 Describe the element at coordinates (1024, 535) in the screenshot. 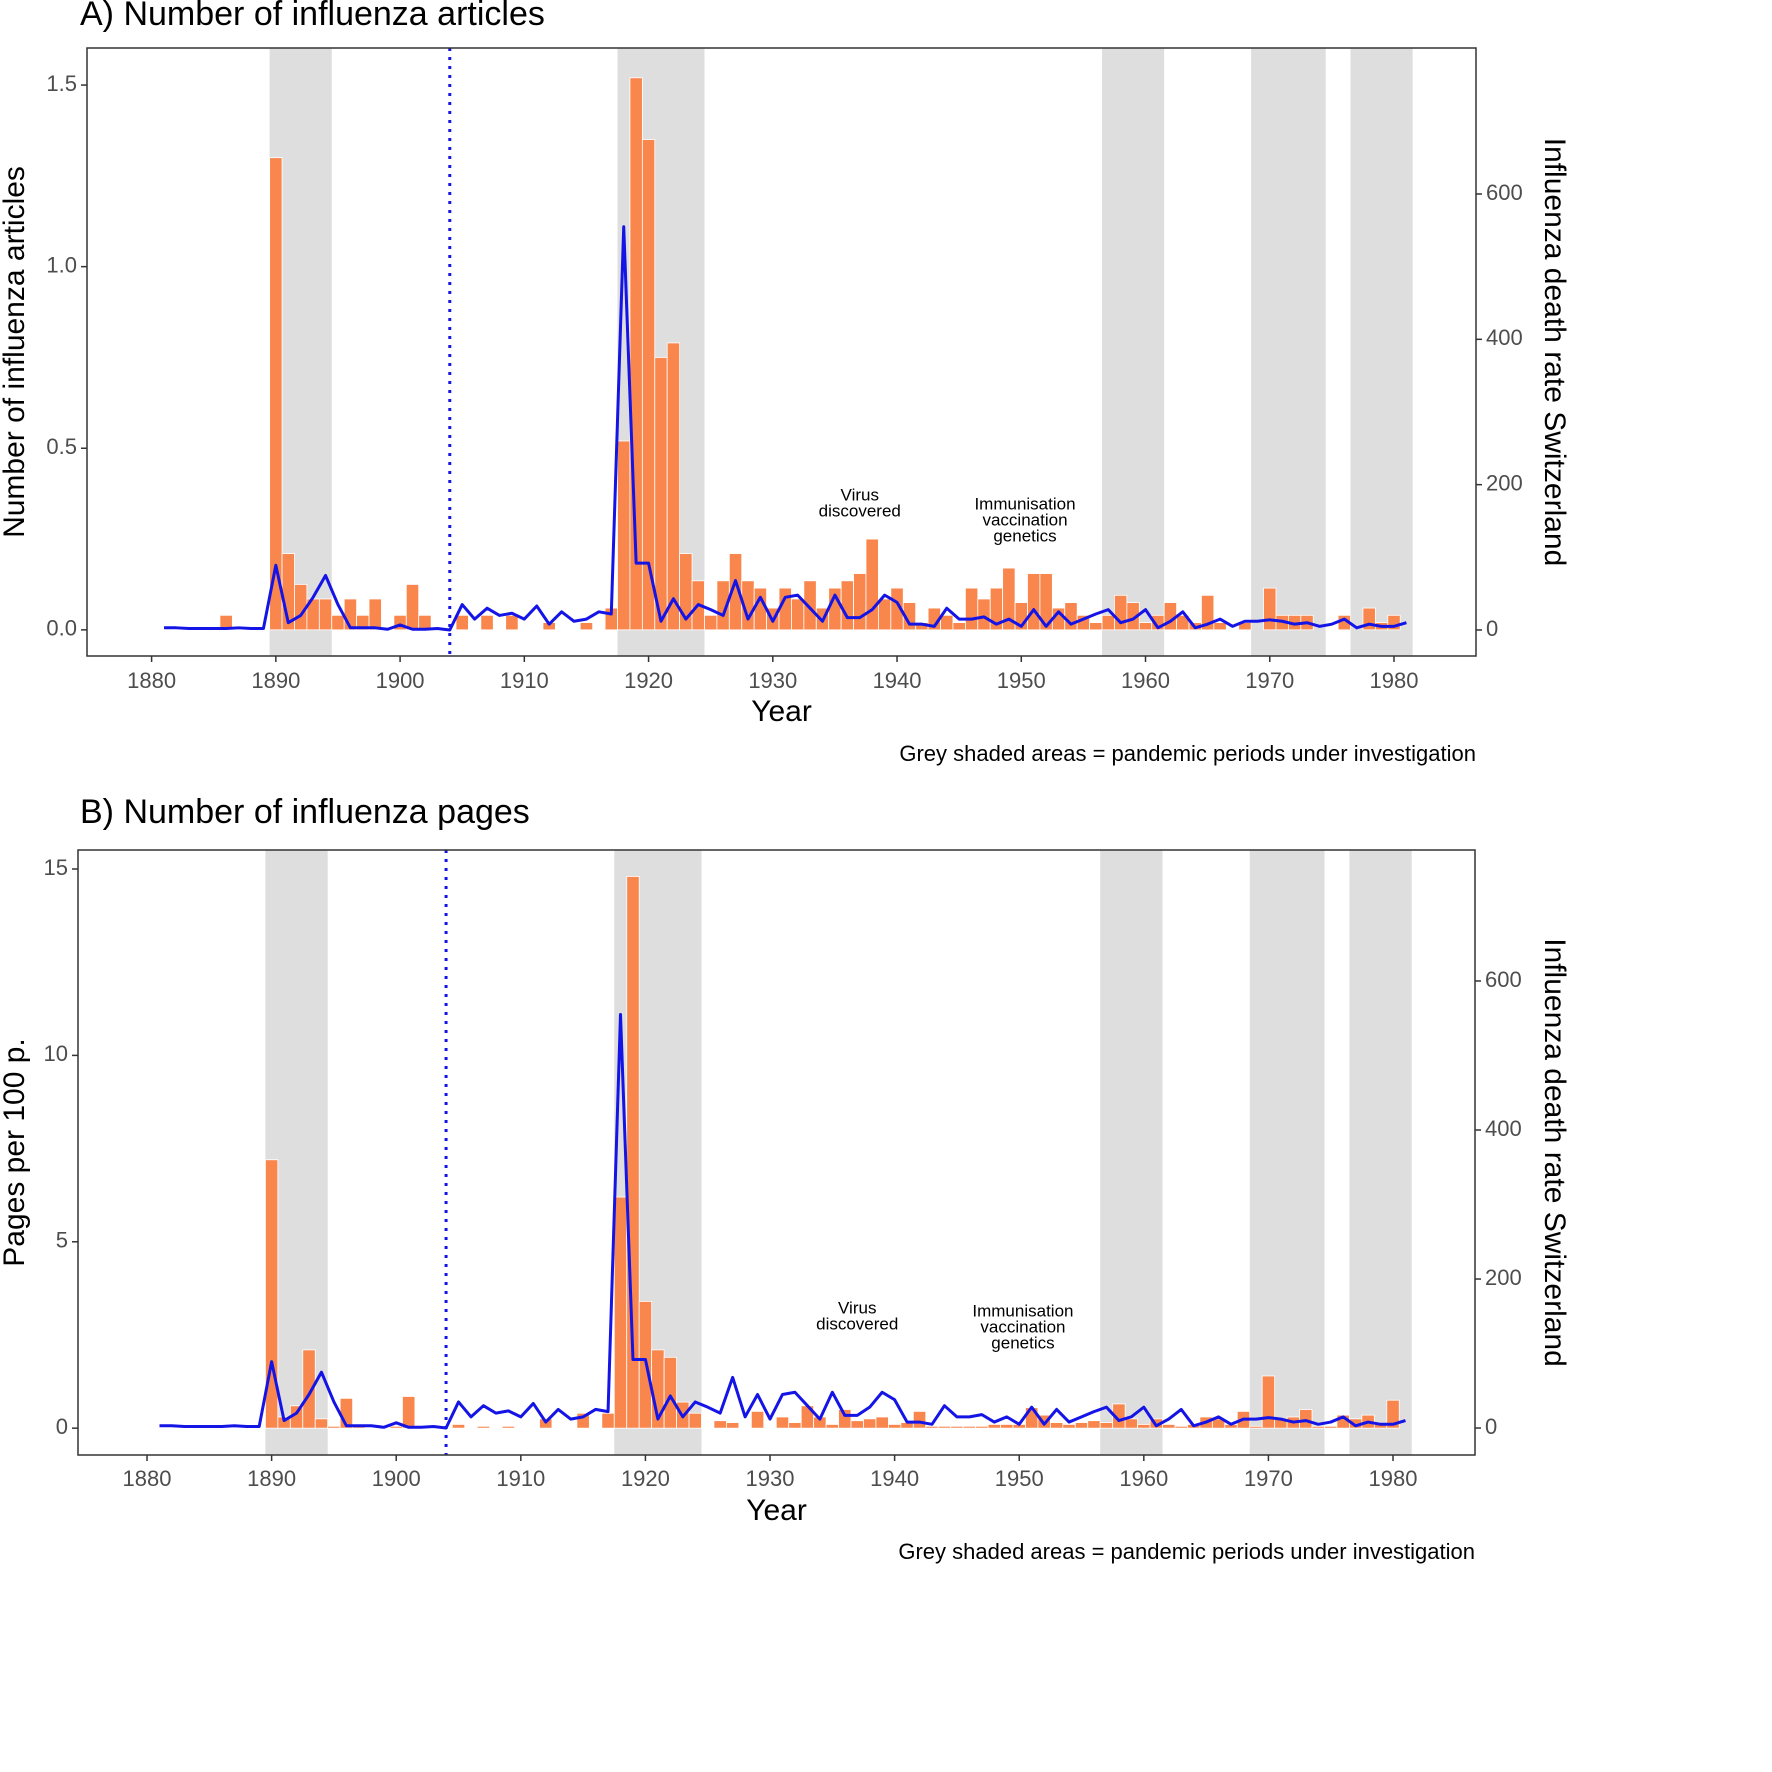

I see `annotation: genetics` at that location.